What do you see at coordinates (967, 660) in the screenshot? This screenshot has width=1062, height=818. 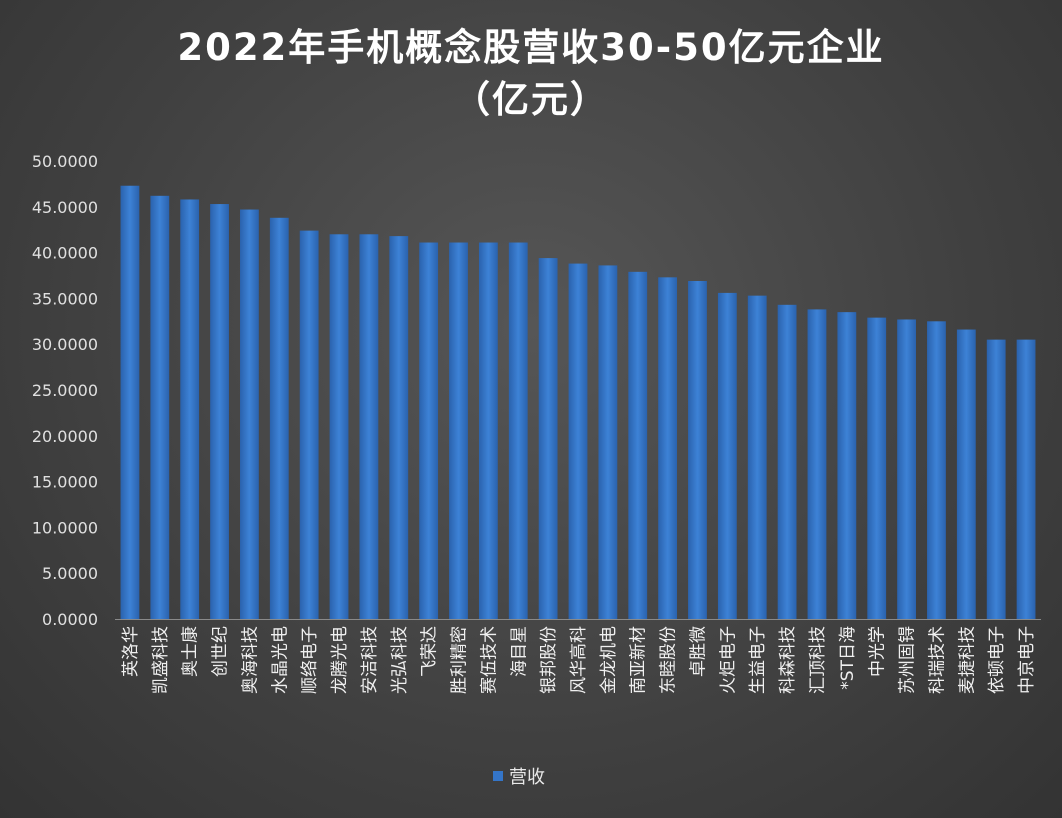 I see `x-tick-label: 麦捷科技` at bounding box center [967, 660].